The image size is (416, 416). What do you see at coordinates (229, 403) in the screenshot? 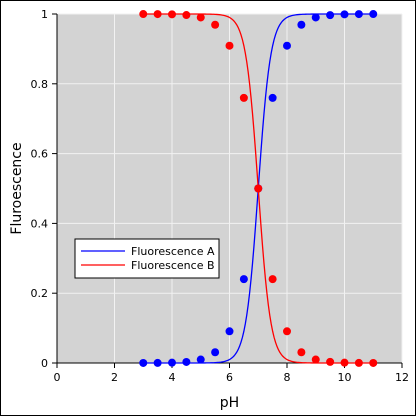
I see `x-axis-title: pH` at bounding box center [229, 403].